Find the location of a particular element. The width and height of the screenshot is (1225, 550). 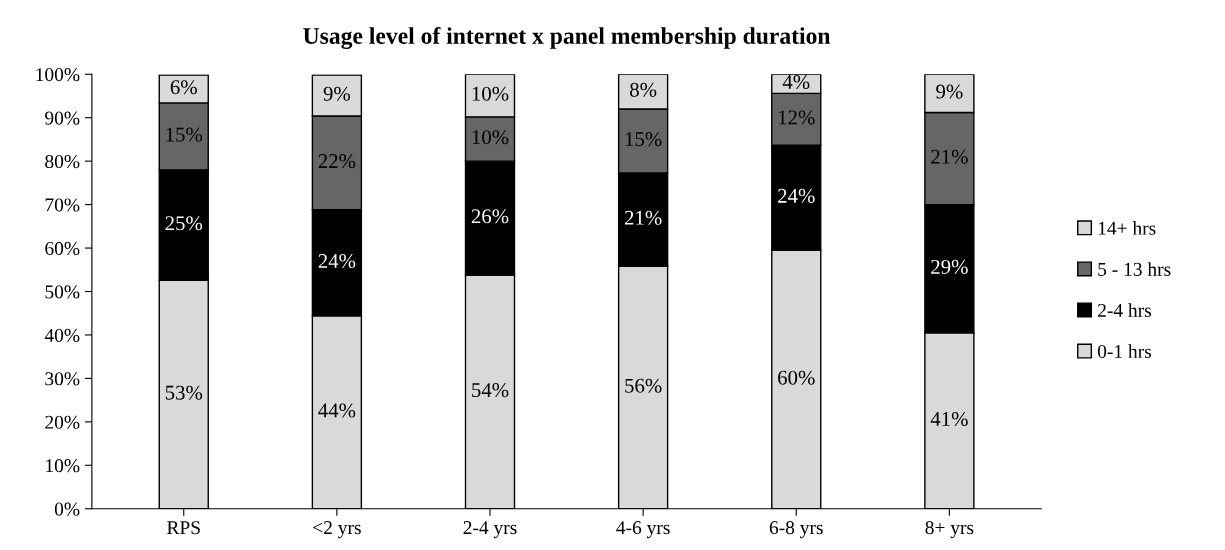

data-label: 54% is located at coordinates (490, 390).